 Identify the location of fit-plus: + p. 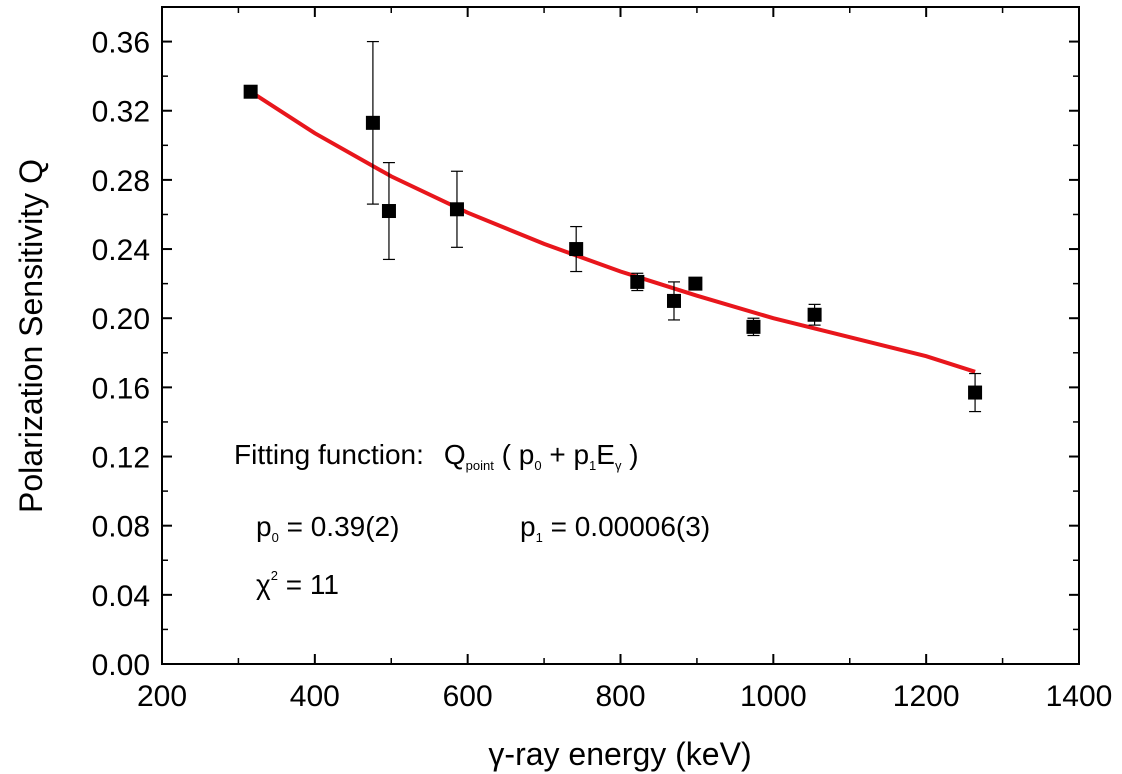
(565, 454).